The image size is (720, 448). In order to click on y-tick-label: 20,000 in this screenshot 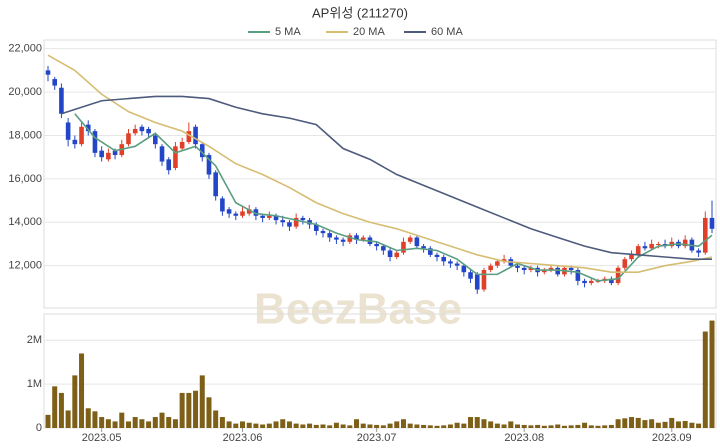, I will do `click(25, 92)`.